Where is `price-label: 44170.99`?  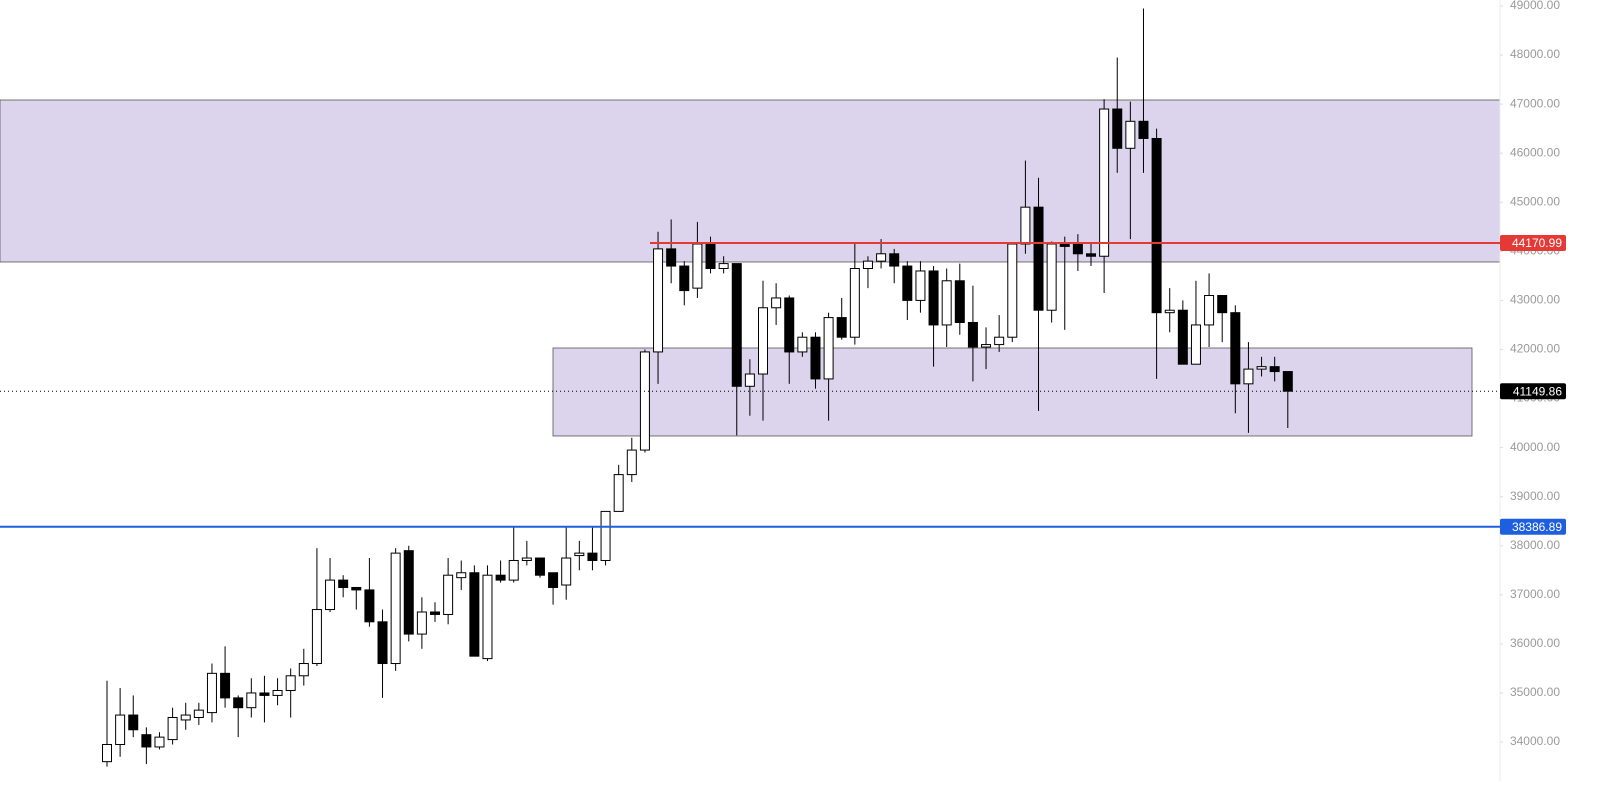
price-label: 44170.99 is located at coordinates (1537, 243).